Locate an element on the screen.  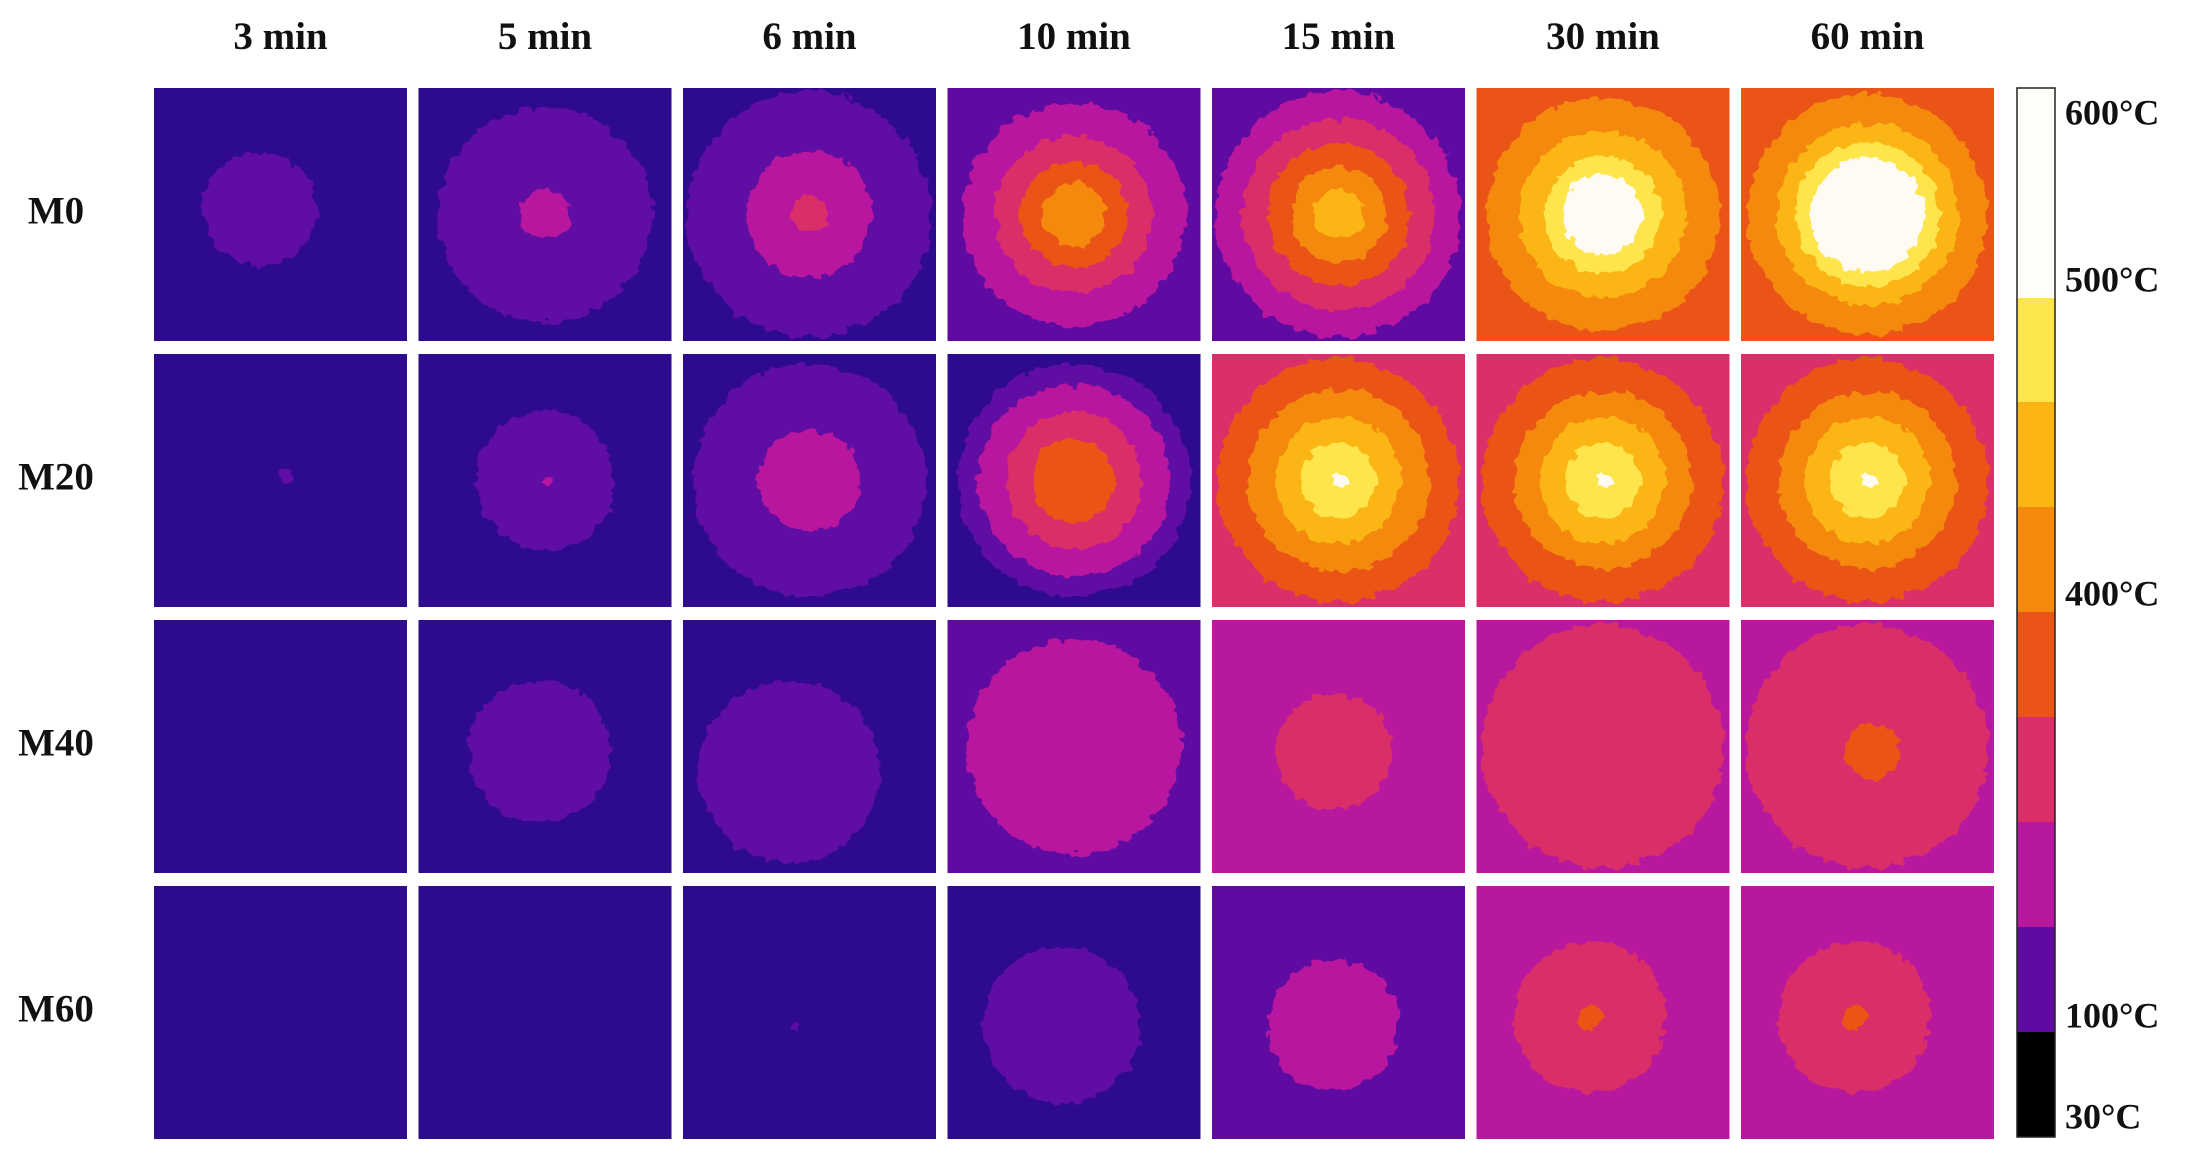
colorbar-frame is located at coordinates (2036, 612).